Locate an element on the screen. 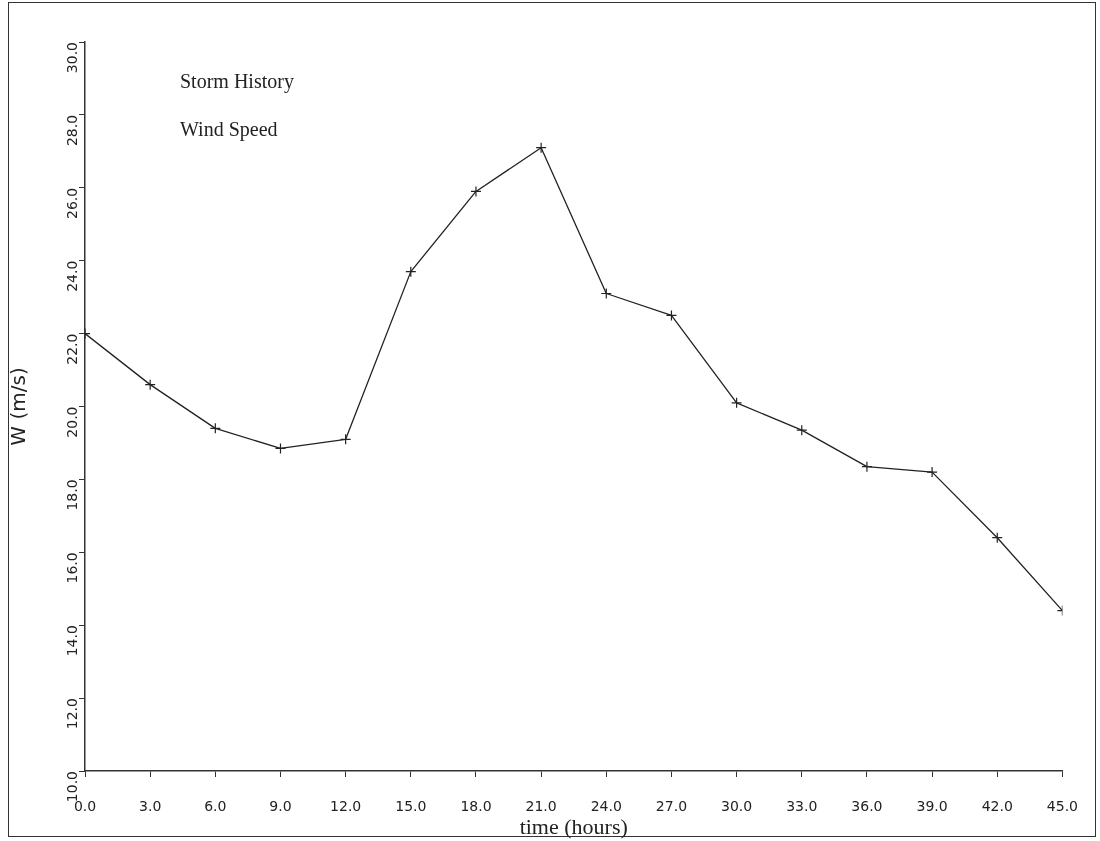  x-tick-label: 12.0 is located at coordinates (346, 806).